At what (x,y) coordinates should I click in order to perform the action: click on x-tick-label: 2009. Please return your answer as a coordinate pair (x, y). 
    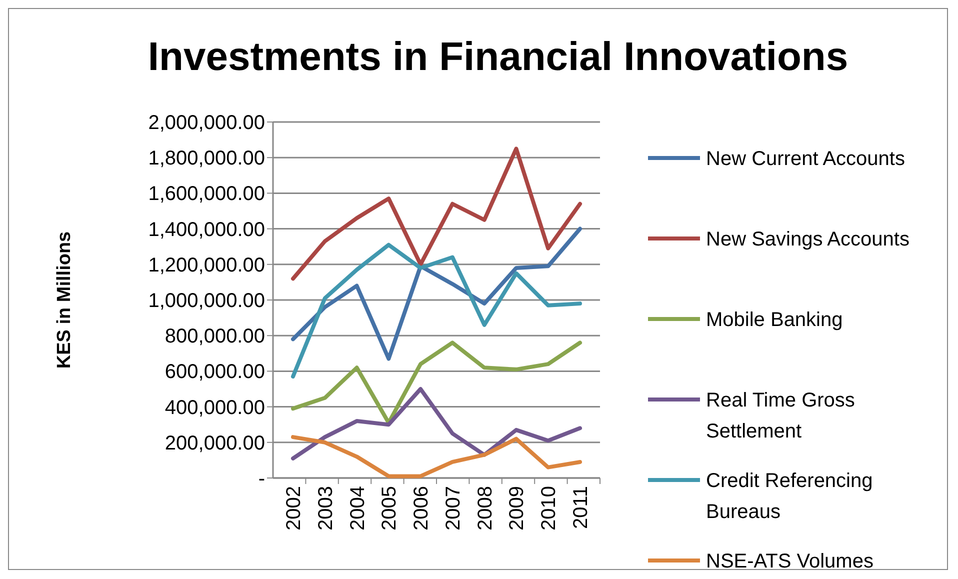
    Looking at the image, I should click on (517, 508).